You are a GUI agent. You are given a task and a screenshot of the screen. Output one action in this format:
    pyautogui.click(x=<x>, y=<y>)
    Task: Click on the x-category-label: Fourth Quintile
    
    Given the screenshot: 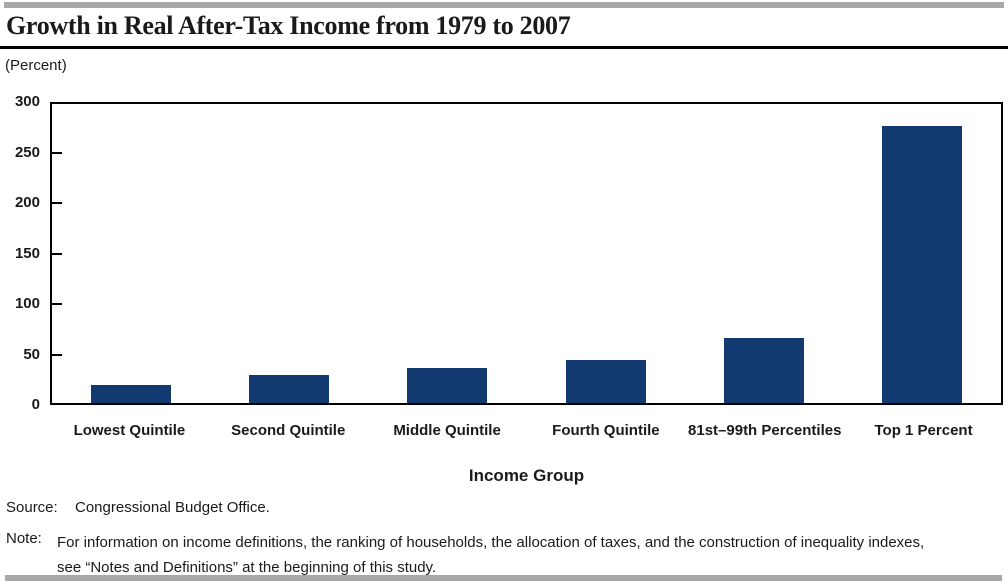 What is the action you would take?
    pyautogui.click(x=606, y=430)
    